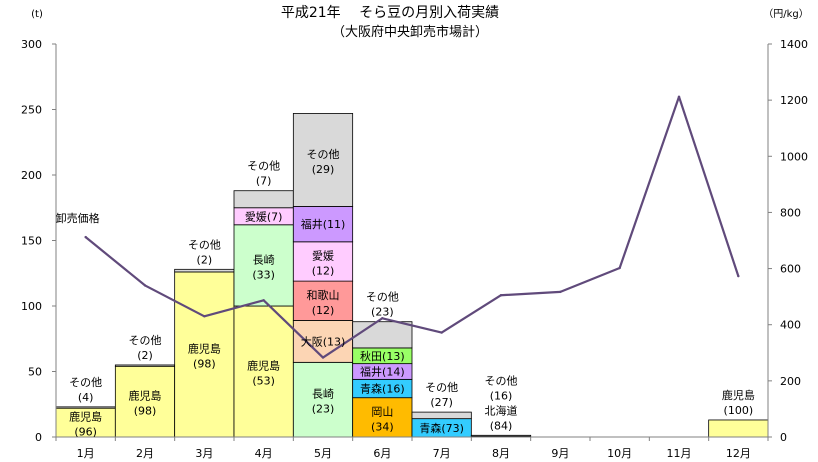 This screenshot has height=462, width=818. I want to click on price-series-label: 卸売価格, so click(78, 218).